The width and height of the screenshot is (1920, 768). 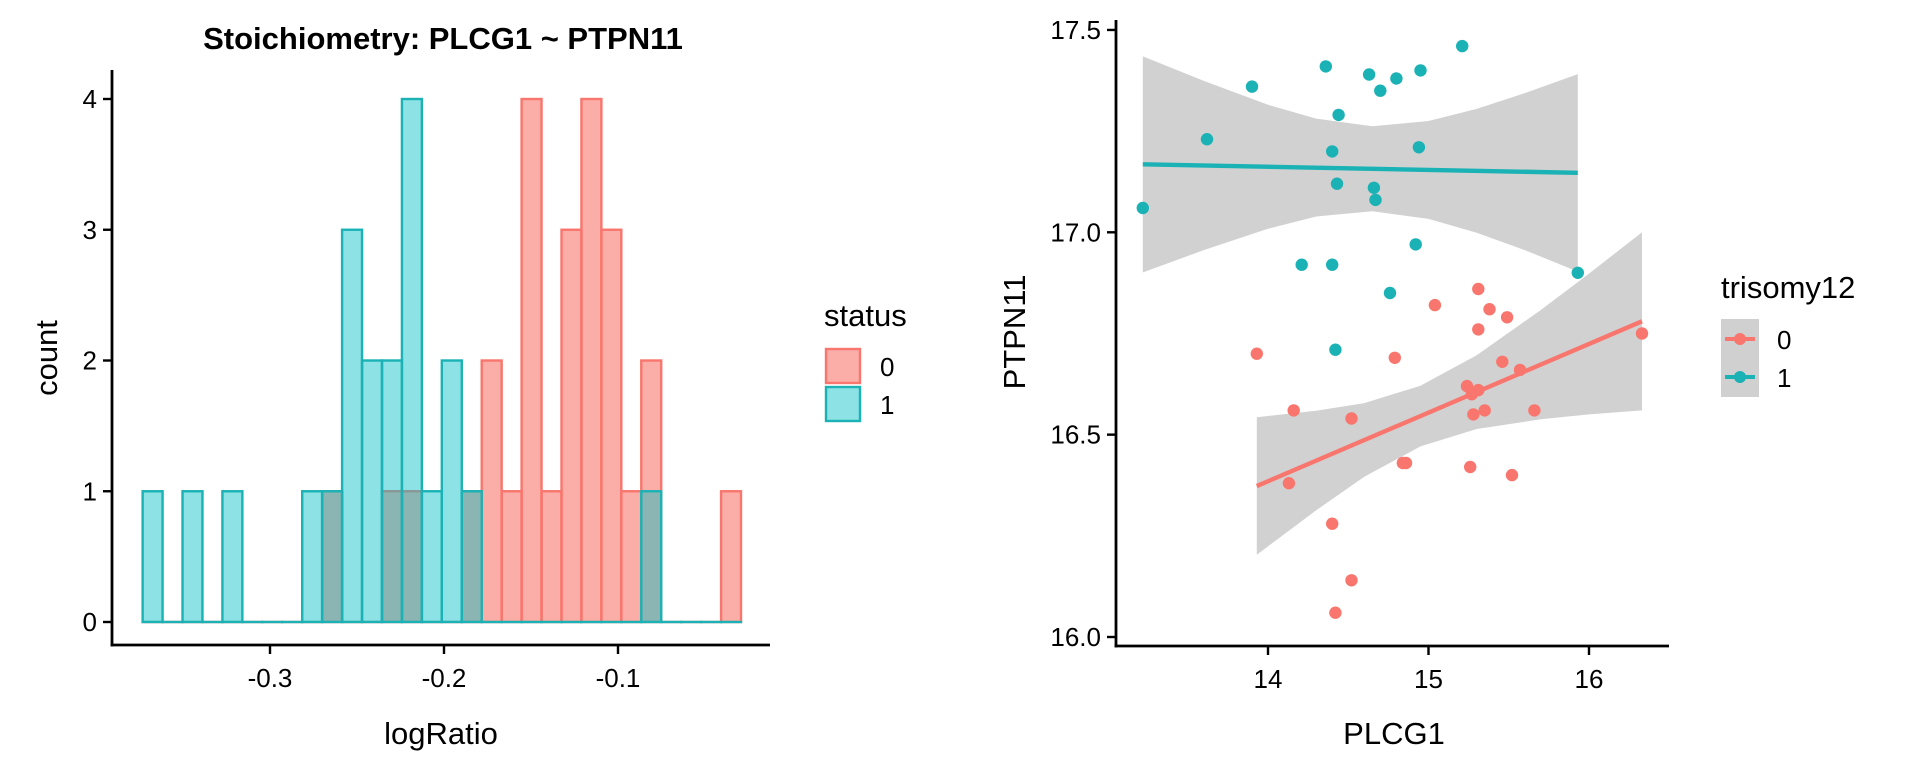 I want to click on legend-label-status-1: 1, so click(x=887, y=405).